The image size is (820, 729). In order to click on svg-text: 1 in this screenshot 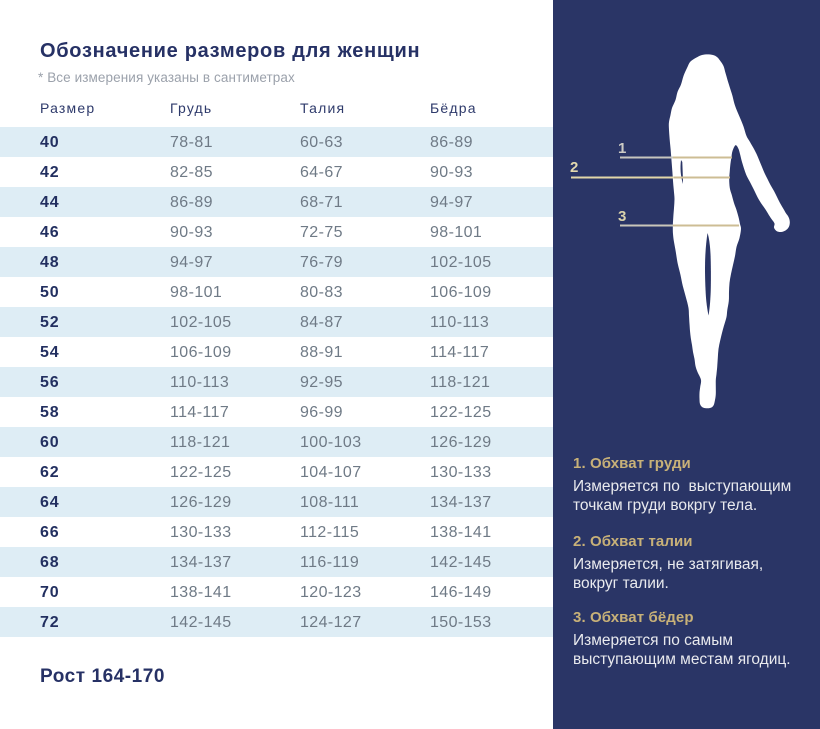, I will do `click(622, 148)`.